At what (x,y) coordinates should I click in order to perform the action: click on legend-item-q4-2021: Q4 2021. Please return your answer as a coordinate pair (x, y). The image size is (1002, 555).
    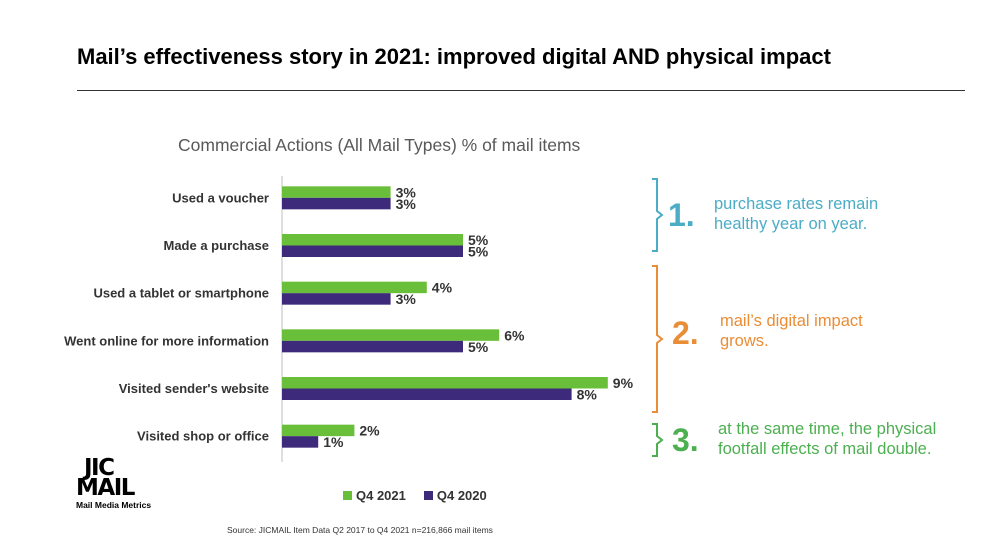
    Looking at the image, I should click on (374, 495).